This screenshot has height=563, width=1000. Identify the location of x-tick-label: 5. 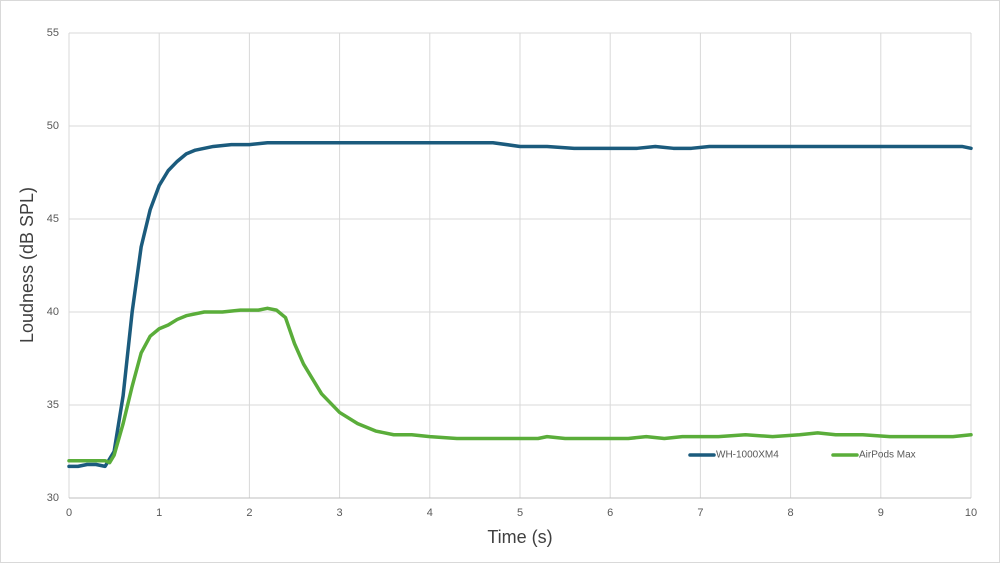
(520, 513).